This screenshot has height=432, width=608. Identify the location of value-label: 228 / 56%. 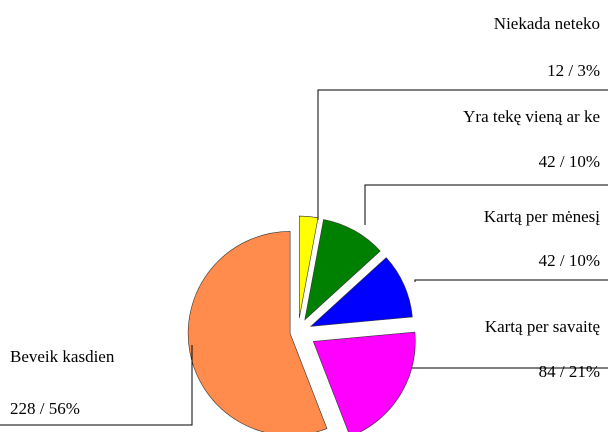
(45, 408).